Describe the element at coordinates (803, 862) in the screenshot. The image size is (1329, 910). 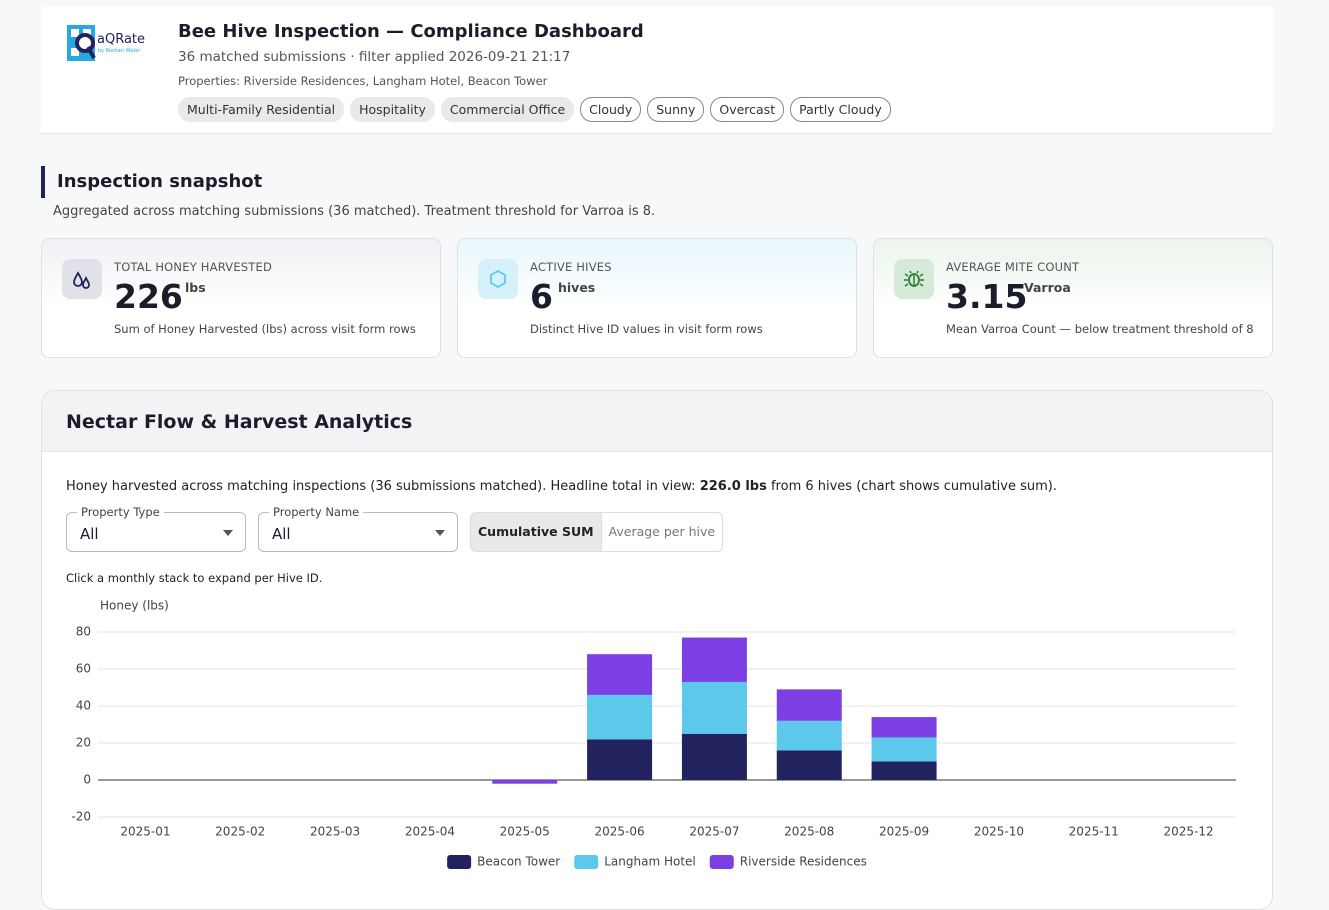
I see `legend-label: Riverside Residences` at that location.